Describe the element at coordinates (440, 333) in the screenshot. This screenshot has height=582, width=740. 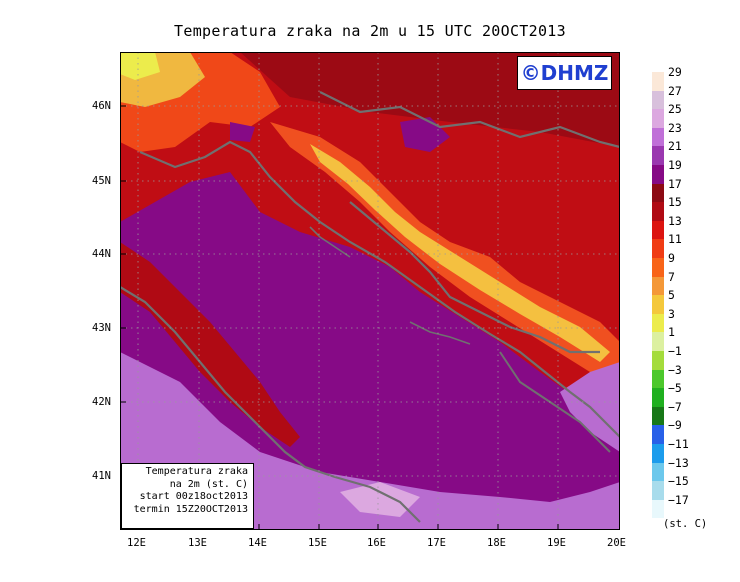
I see `island-chain-south` at that location.